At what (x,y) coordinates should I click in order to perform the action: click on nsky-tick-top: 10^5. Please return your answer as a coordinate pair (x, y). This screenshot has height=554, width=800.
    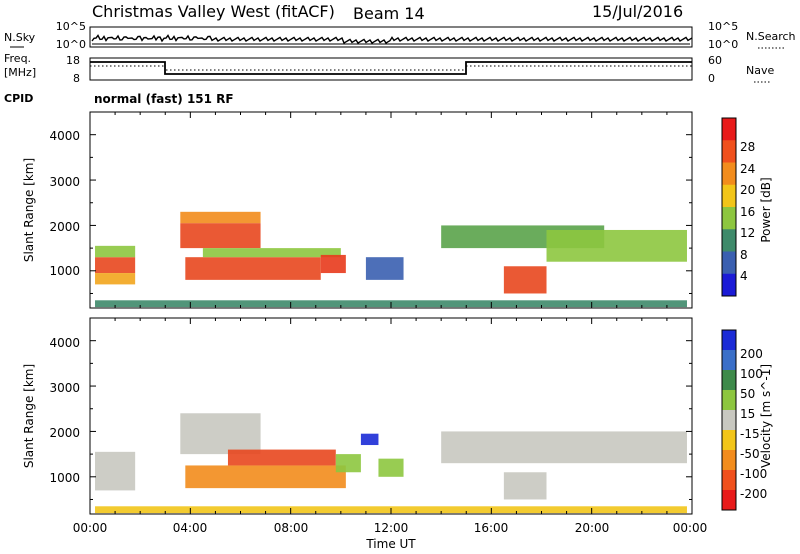
    Looking at the image, I should click on (71, 26).